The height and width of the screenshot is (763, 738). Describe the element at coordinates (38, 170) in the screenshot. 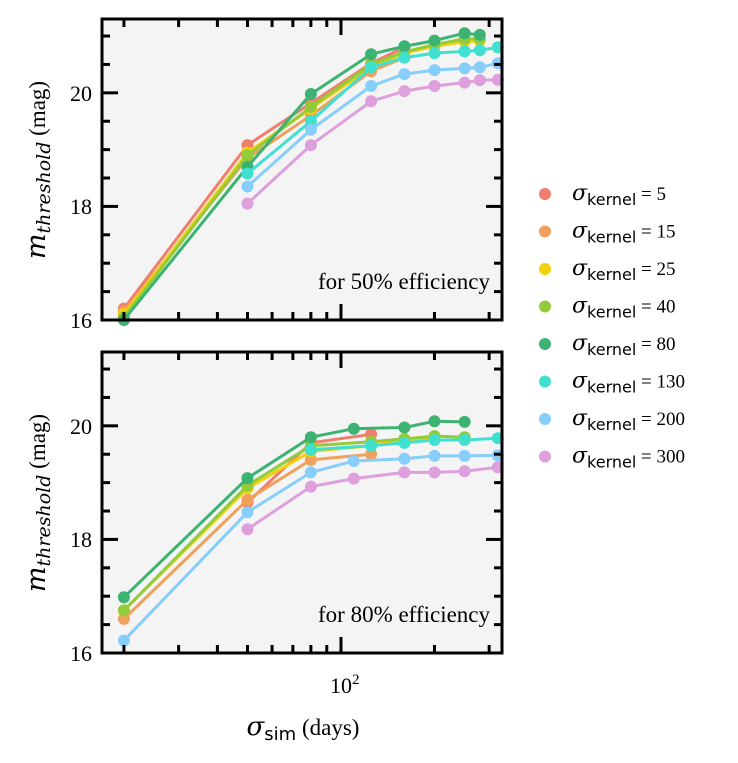

I see `y-axis-label-top: mthreshold (mag)` at that location.